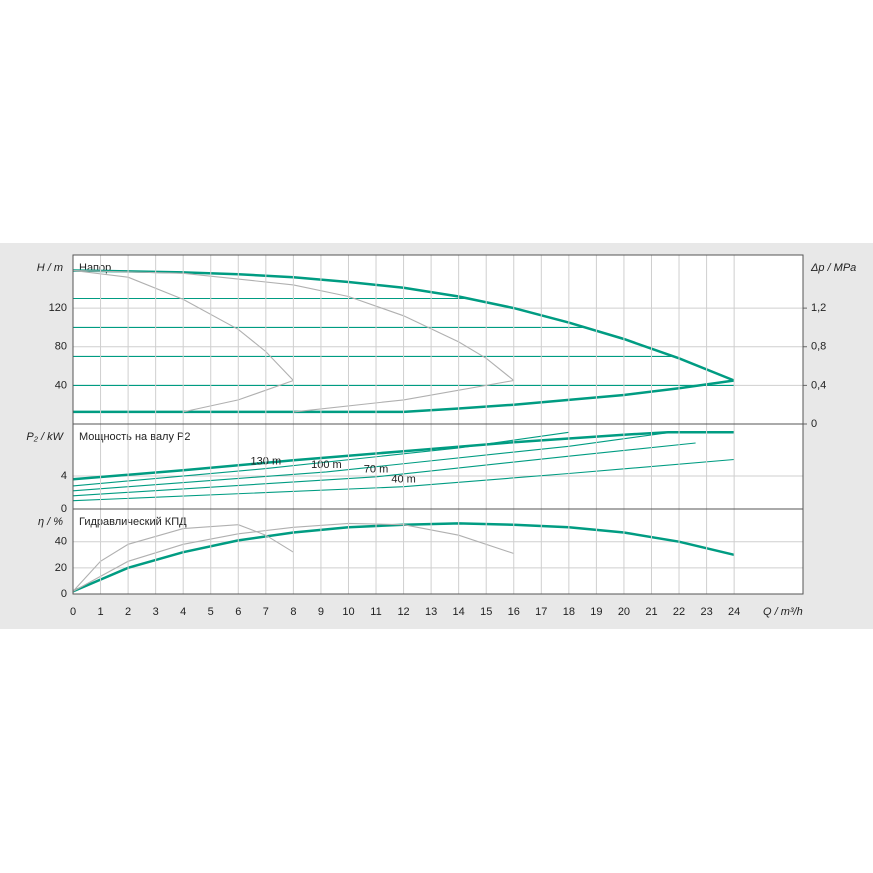  I want to click on x-tick-label: 18, so click(569, 612).